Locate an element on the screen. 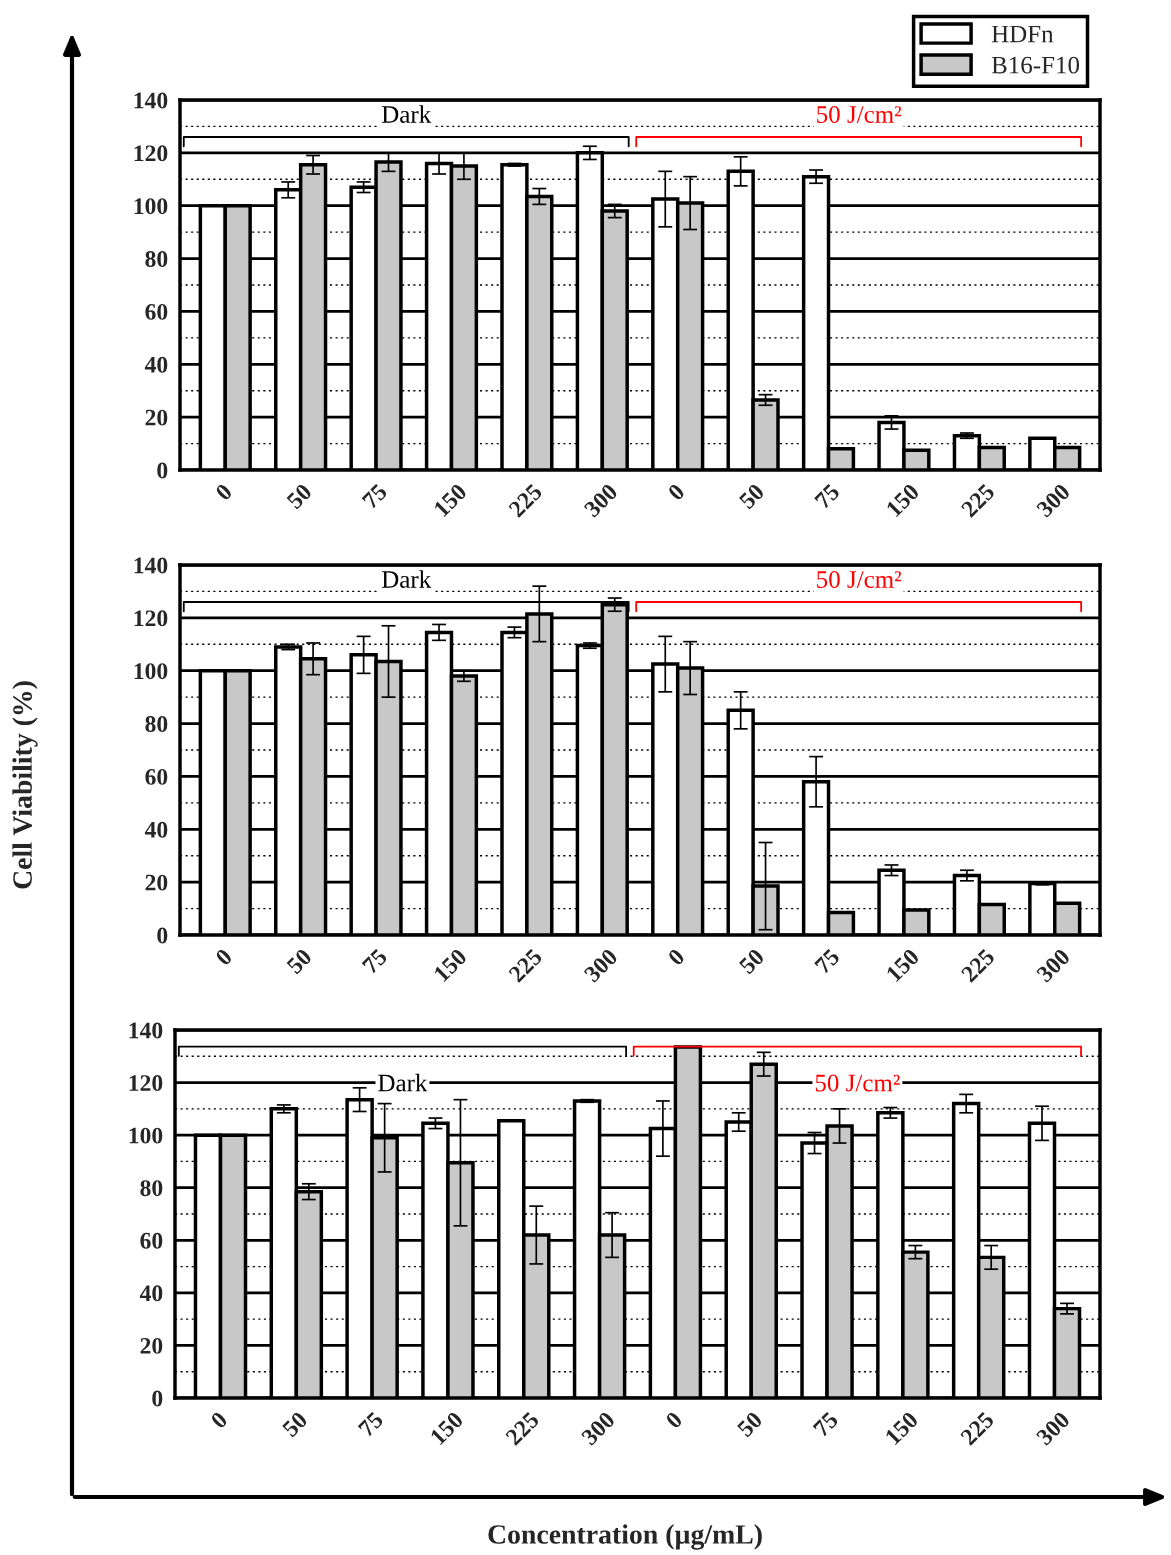  x-axis-title: Concentration (µg/mL) is located at coordinates (625, 1537).